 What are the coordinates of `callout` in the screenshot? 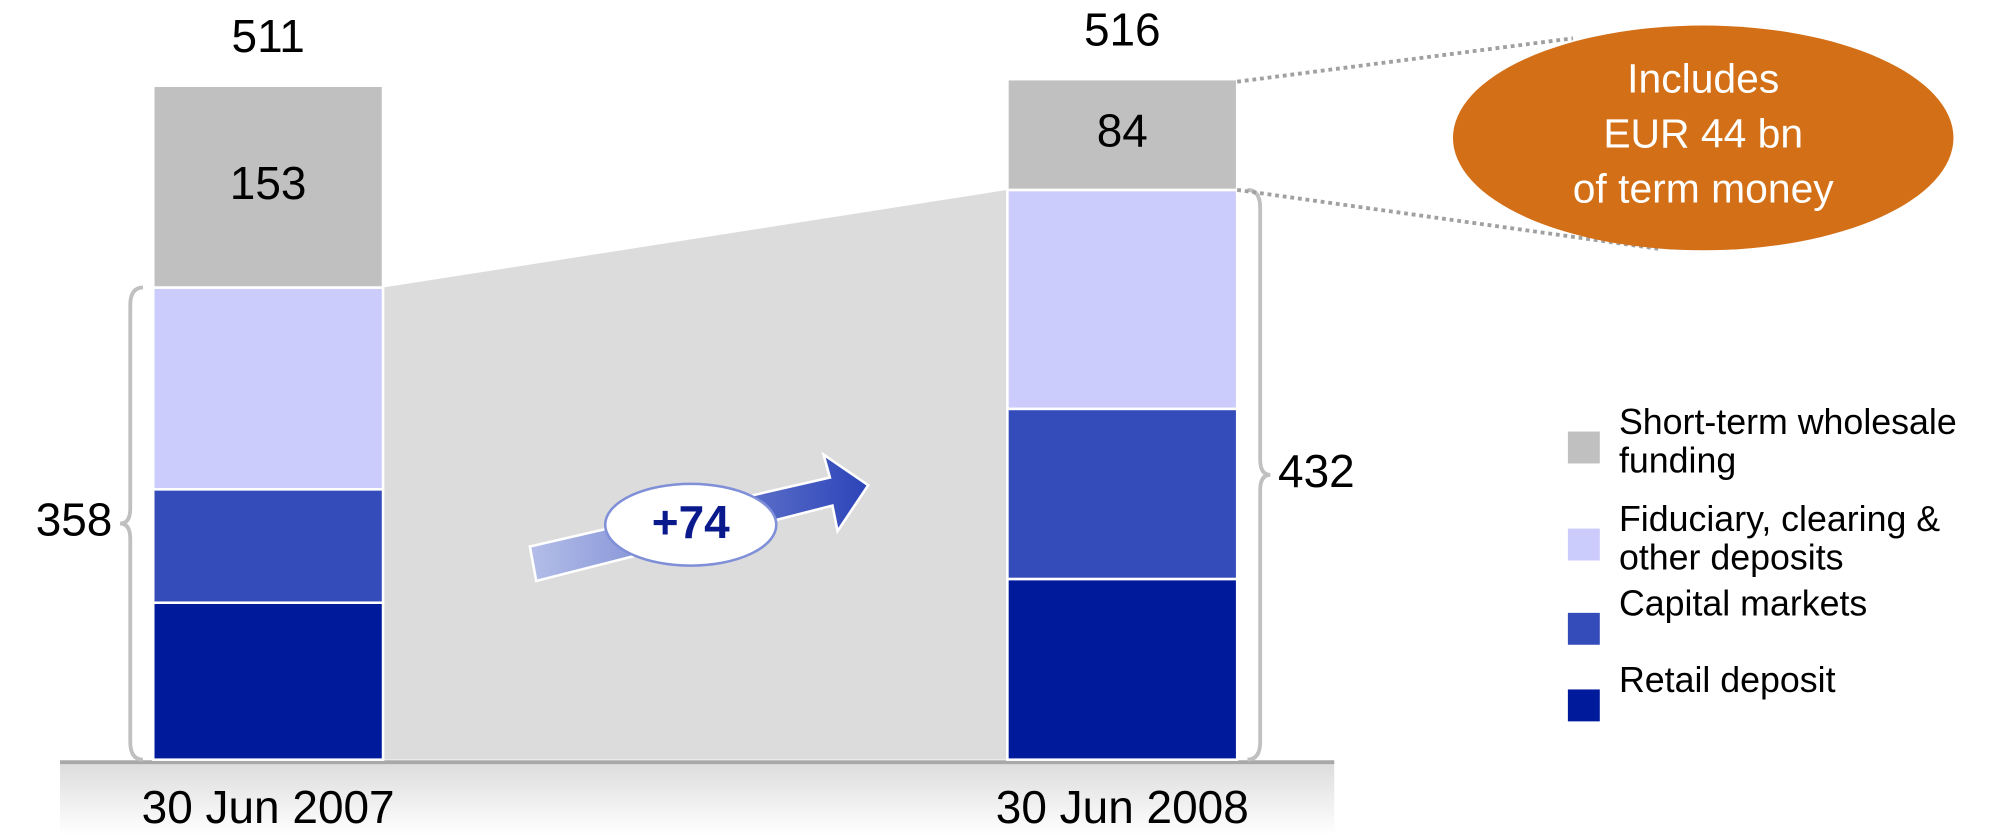 It's located at (1703, 138).